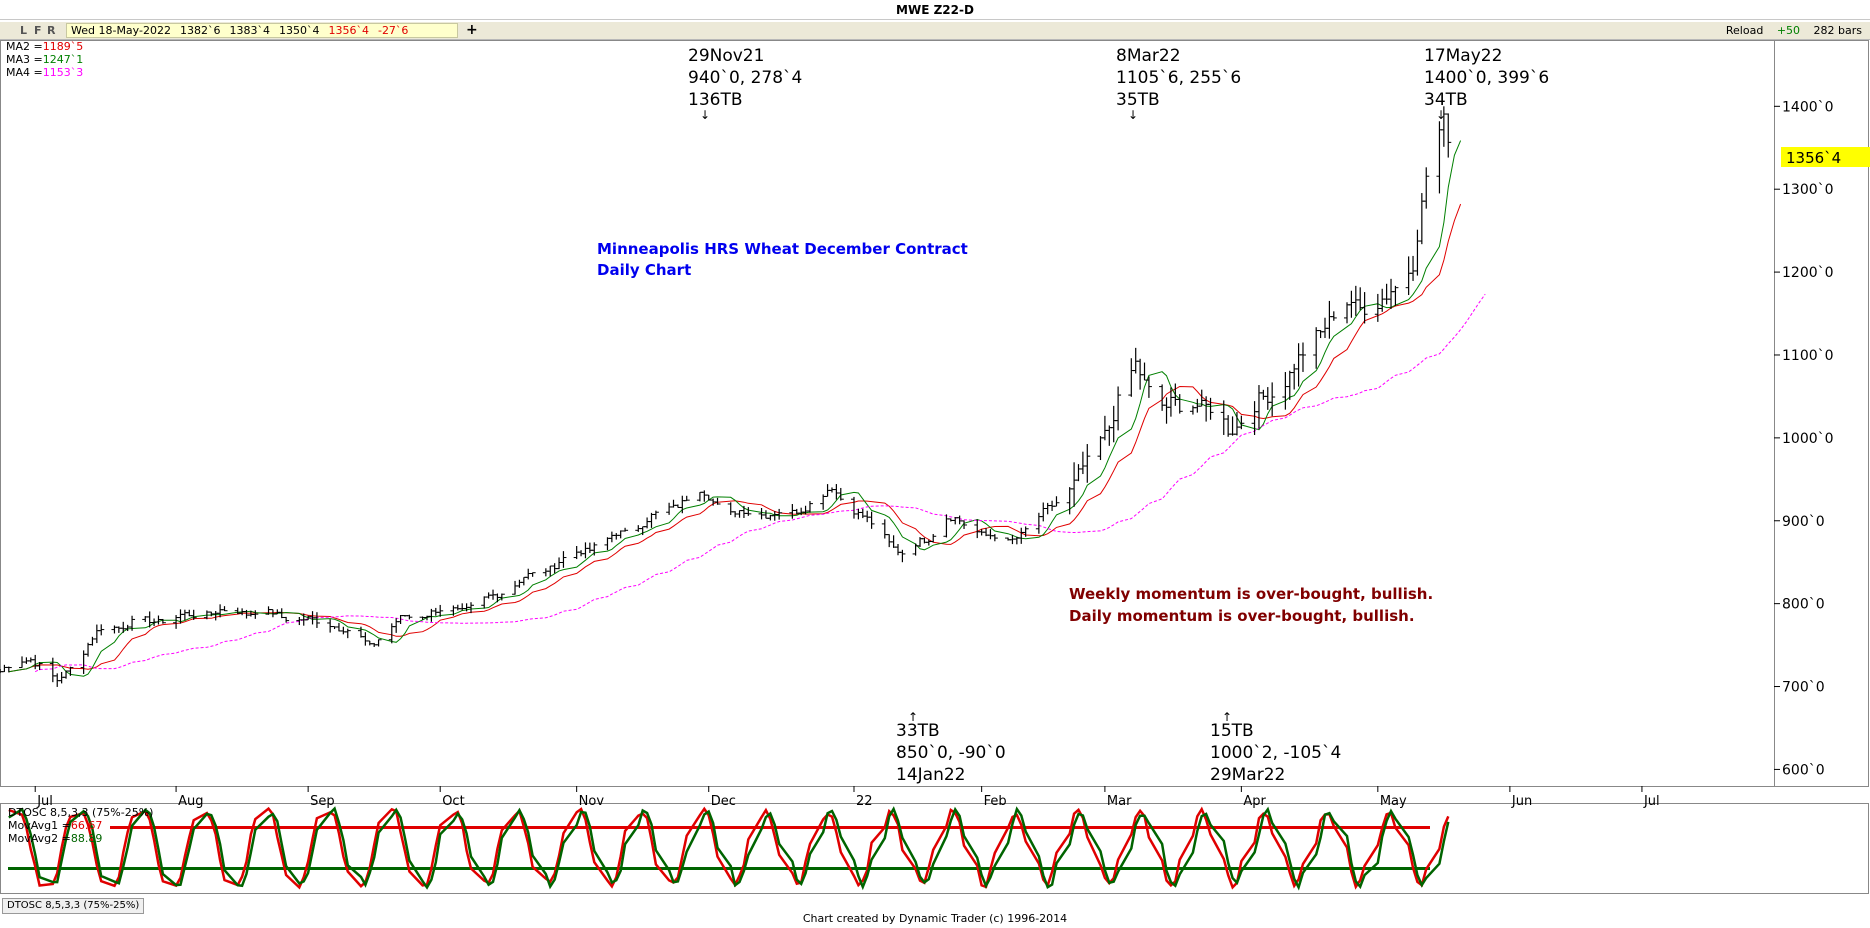  What do you see at coordinates (1178, 78) in the screenshot?
I see `pivot-high-2-price: 1105`6, 255`6` at bounding box center [1178, 78].